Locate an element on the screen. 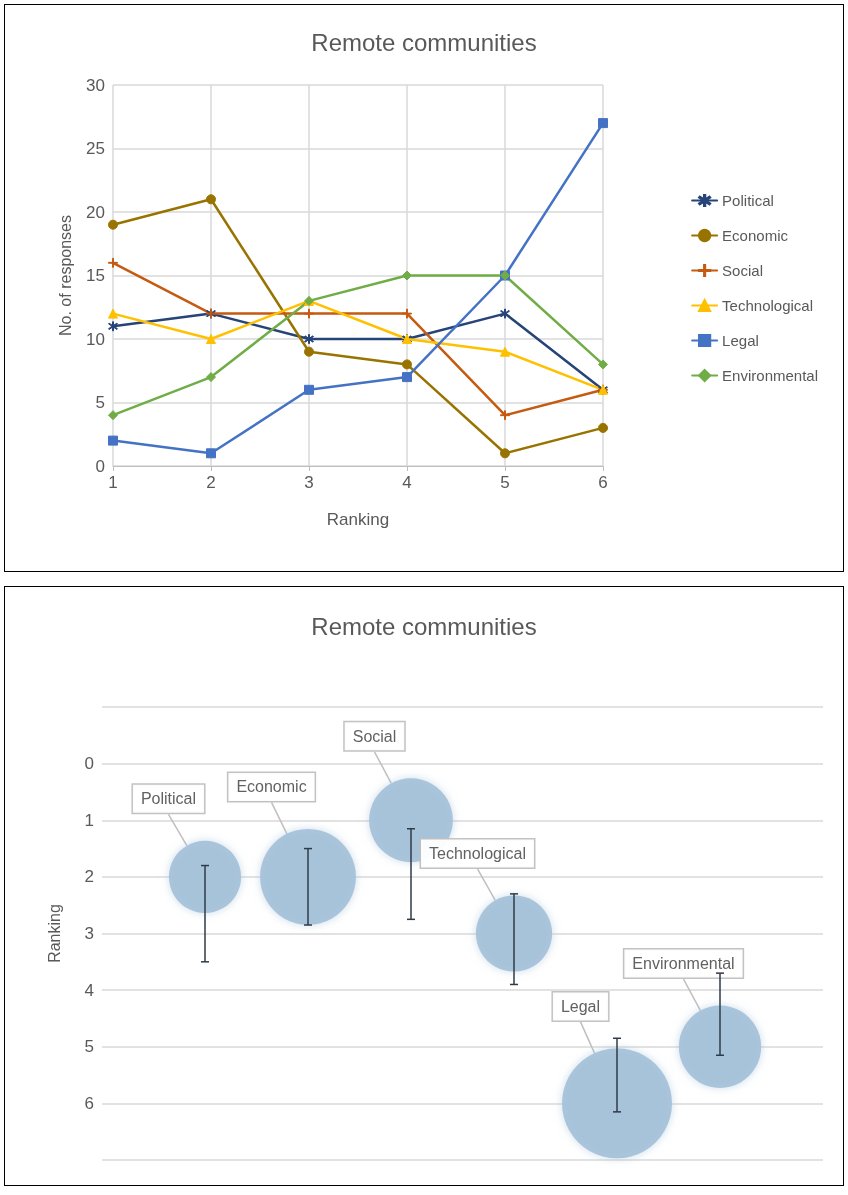 The height and width of the screenshot is (1195, 848). y-tick-label: 3 is located at coordinates (89, 933).